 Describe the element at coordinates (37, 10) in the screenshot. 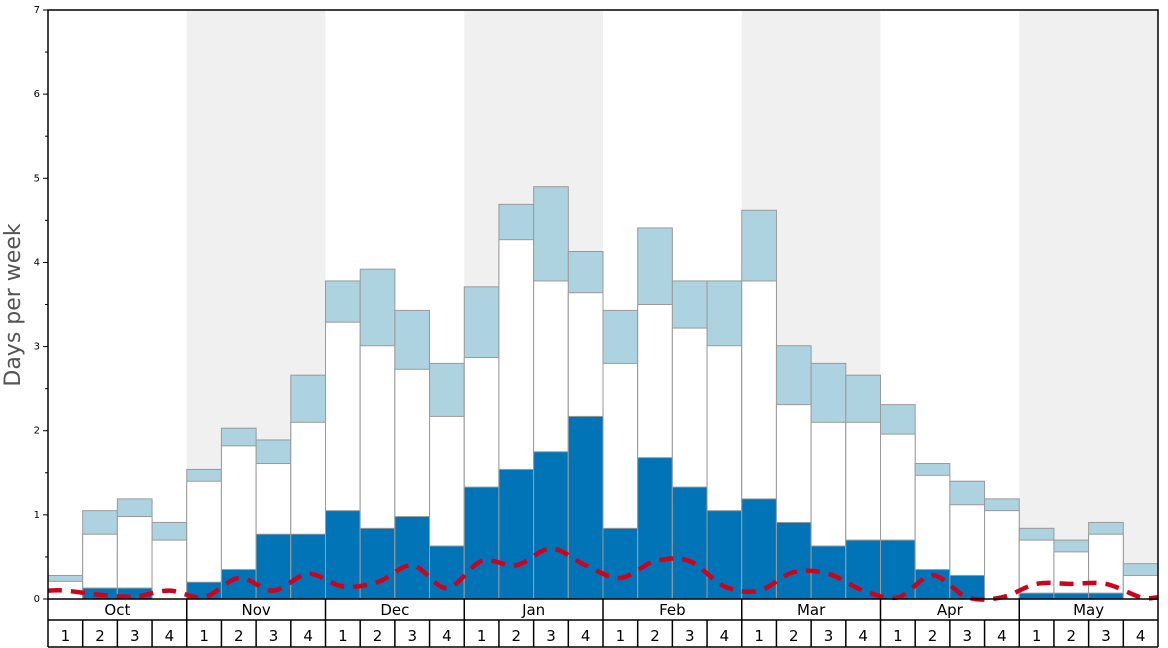

I see `y-tick-label: 7` at that location.